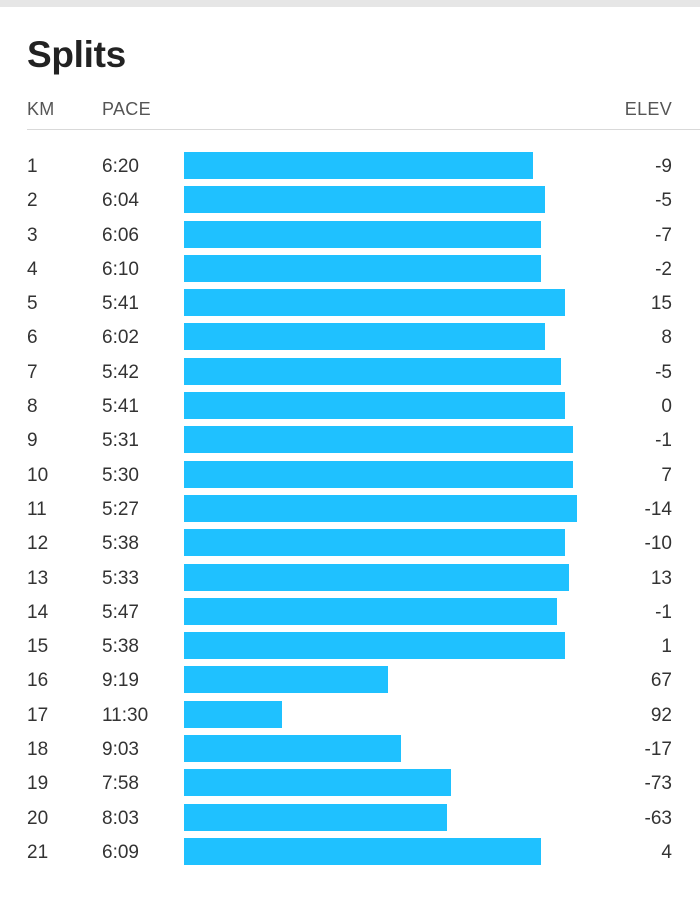 The image size is (700, 897). I want to click on split-elev: -2, so click(663, 269).